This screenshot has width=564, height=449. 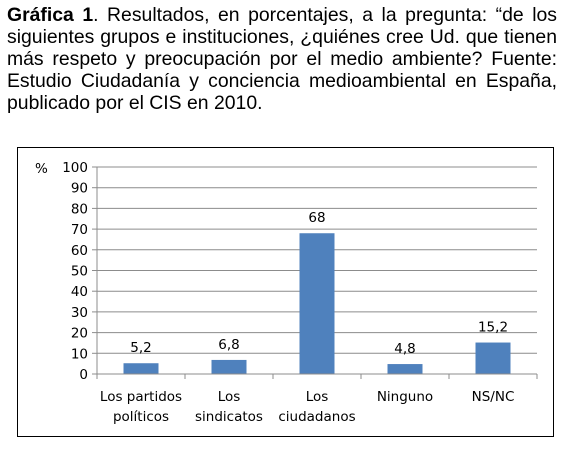 What do you see at coordinates (405, 397) in the screenshot?
I see `x-tick-label: Ninguno` at bounding box center [405, 397].